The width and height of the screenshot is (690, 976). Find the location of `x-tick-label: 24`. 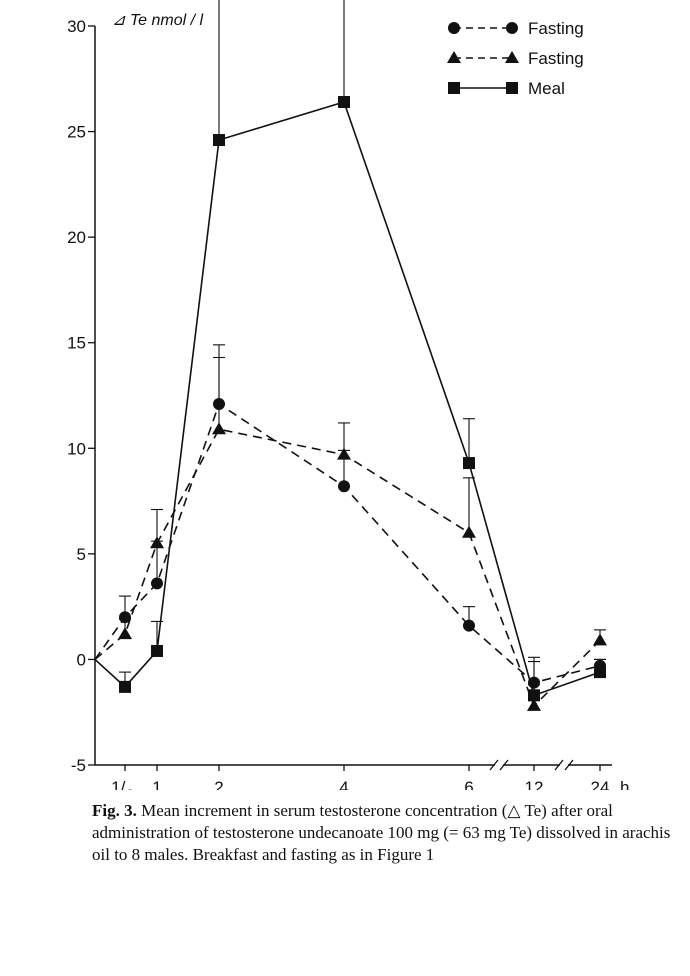

x-tick-label: 24 is located at coordinates (600, 784).